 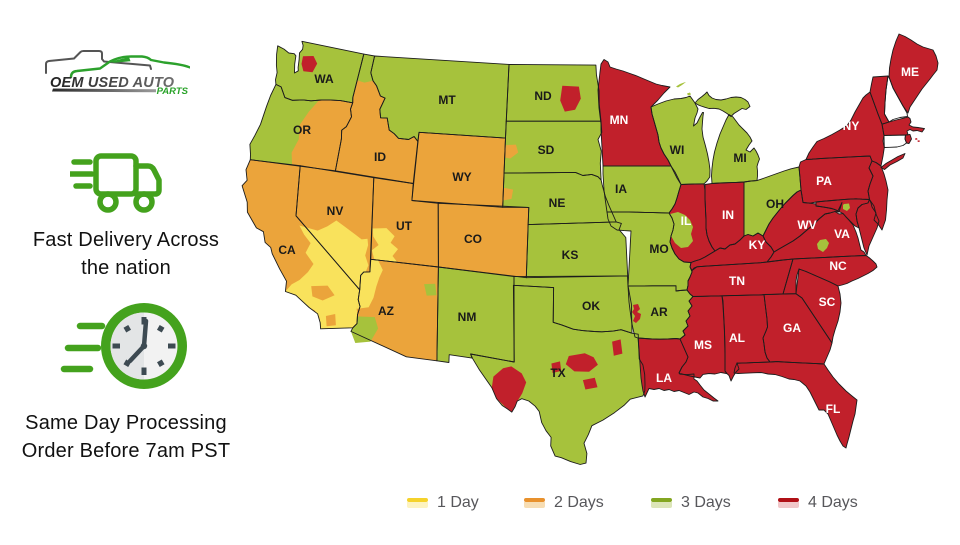 What do you see at coordinates (473, 239) in the screenshot?
I see `svg-text: CO` at bounding box center [473, 239].